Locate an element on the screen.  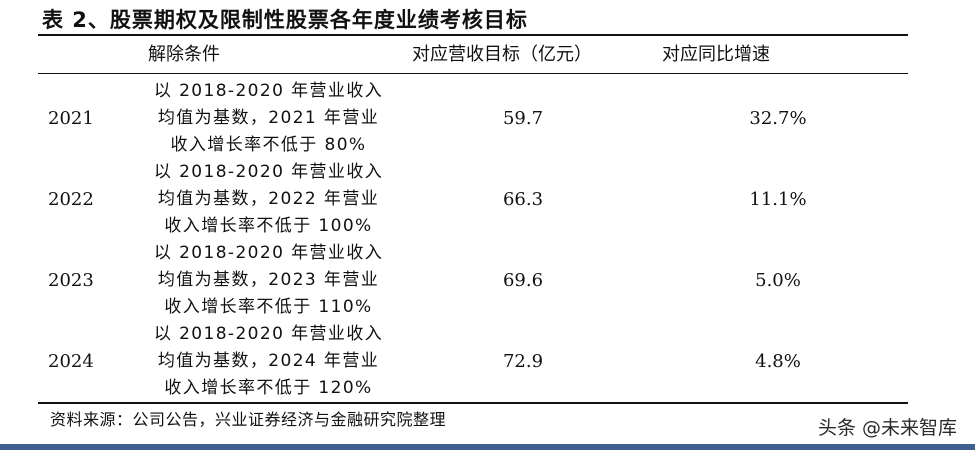
row-revenue-target: 66.3 is located at coordinates (523, 199).